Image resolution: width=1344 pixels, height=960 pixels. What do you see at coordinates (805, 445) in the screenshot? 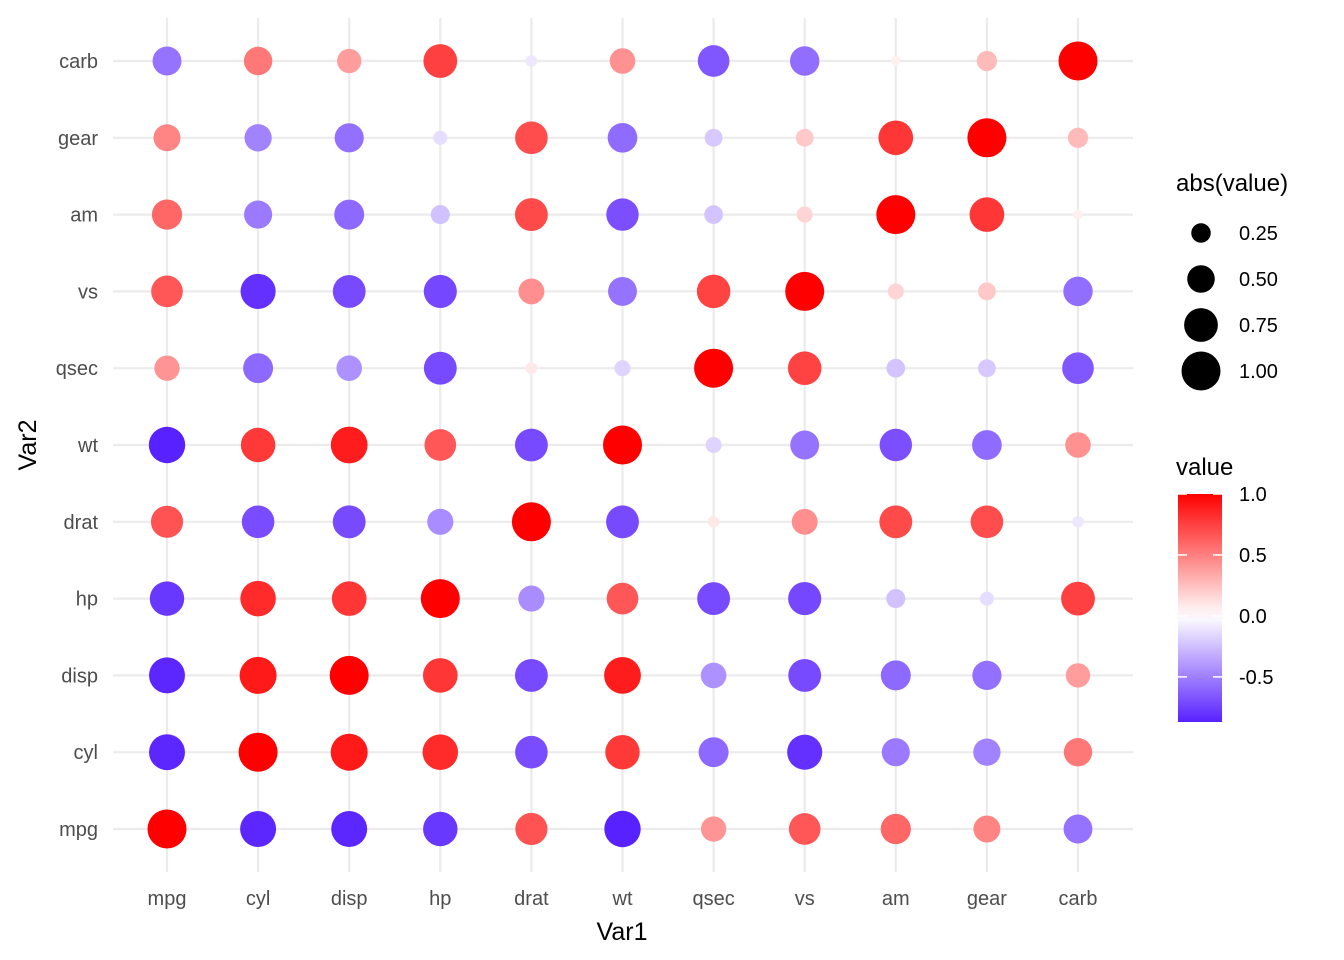
I see `point-vs-wt` at bounding box center [805, 445].